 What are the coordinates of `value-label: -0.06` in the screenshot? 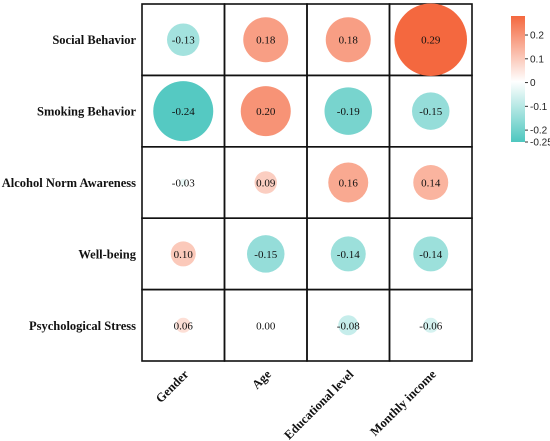 It's located at (430, 326).